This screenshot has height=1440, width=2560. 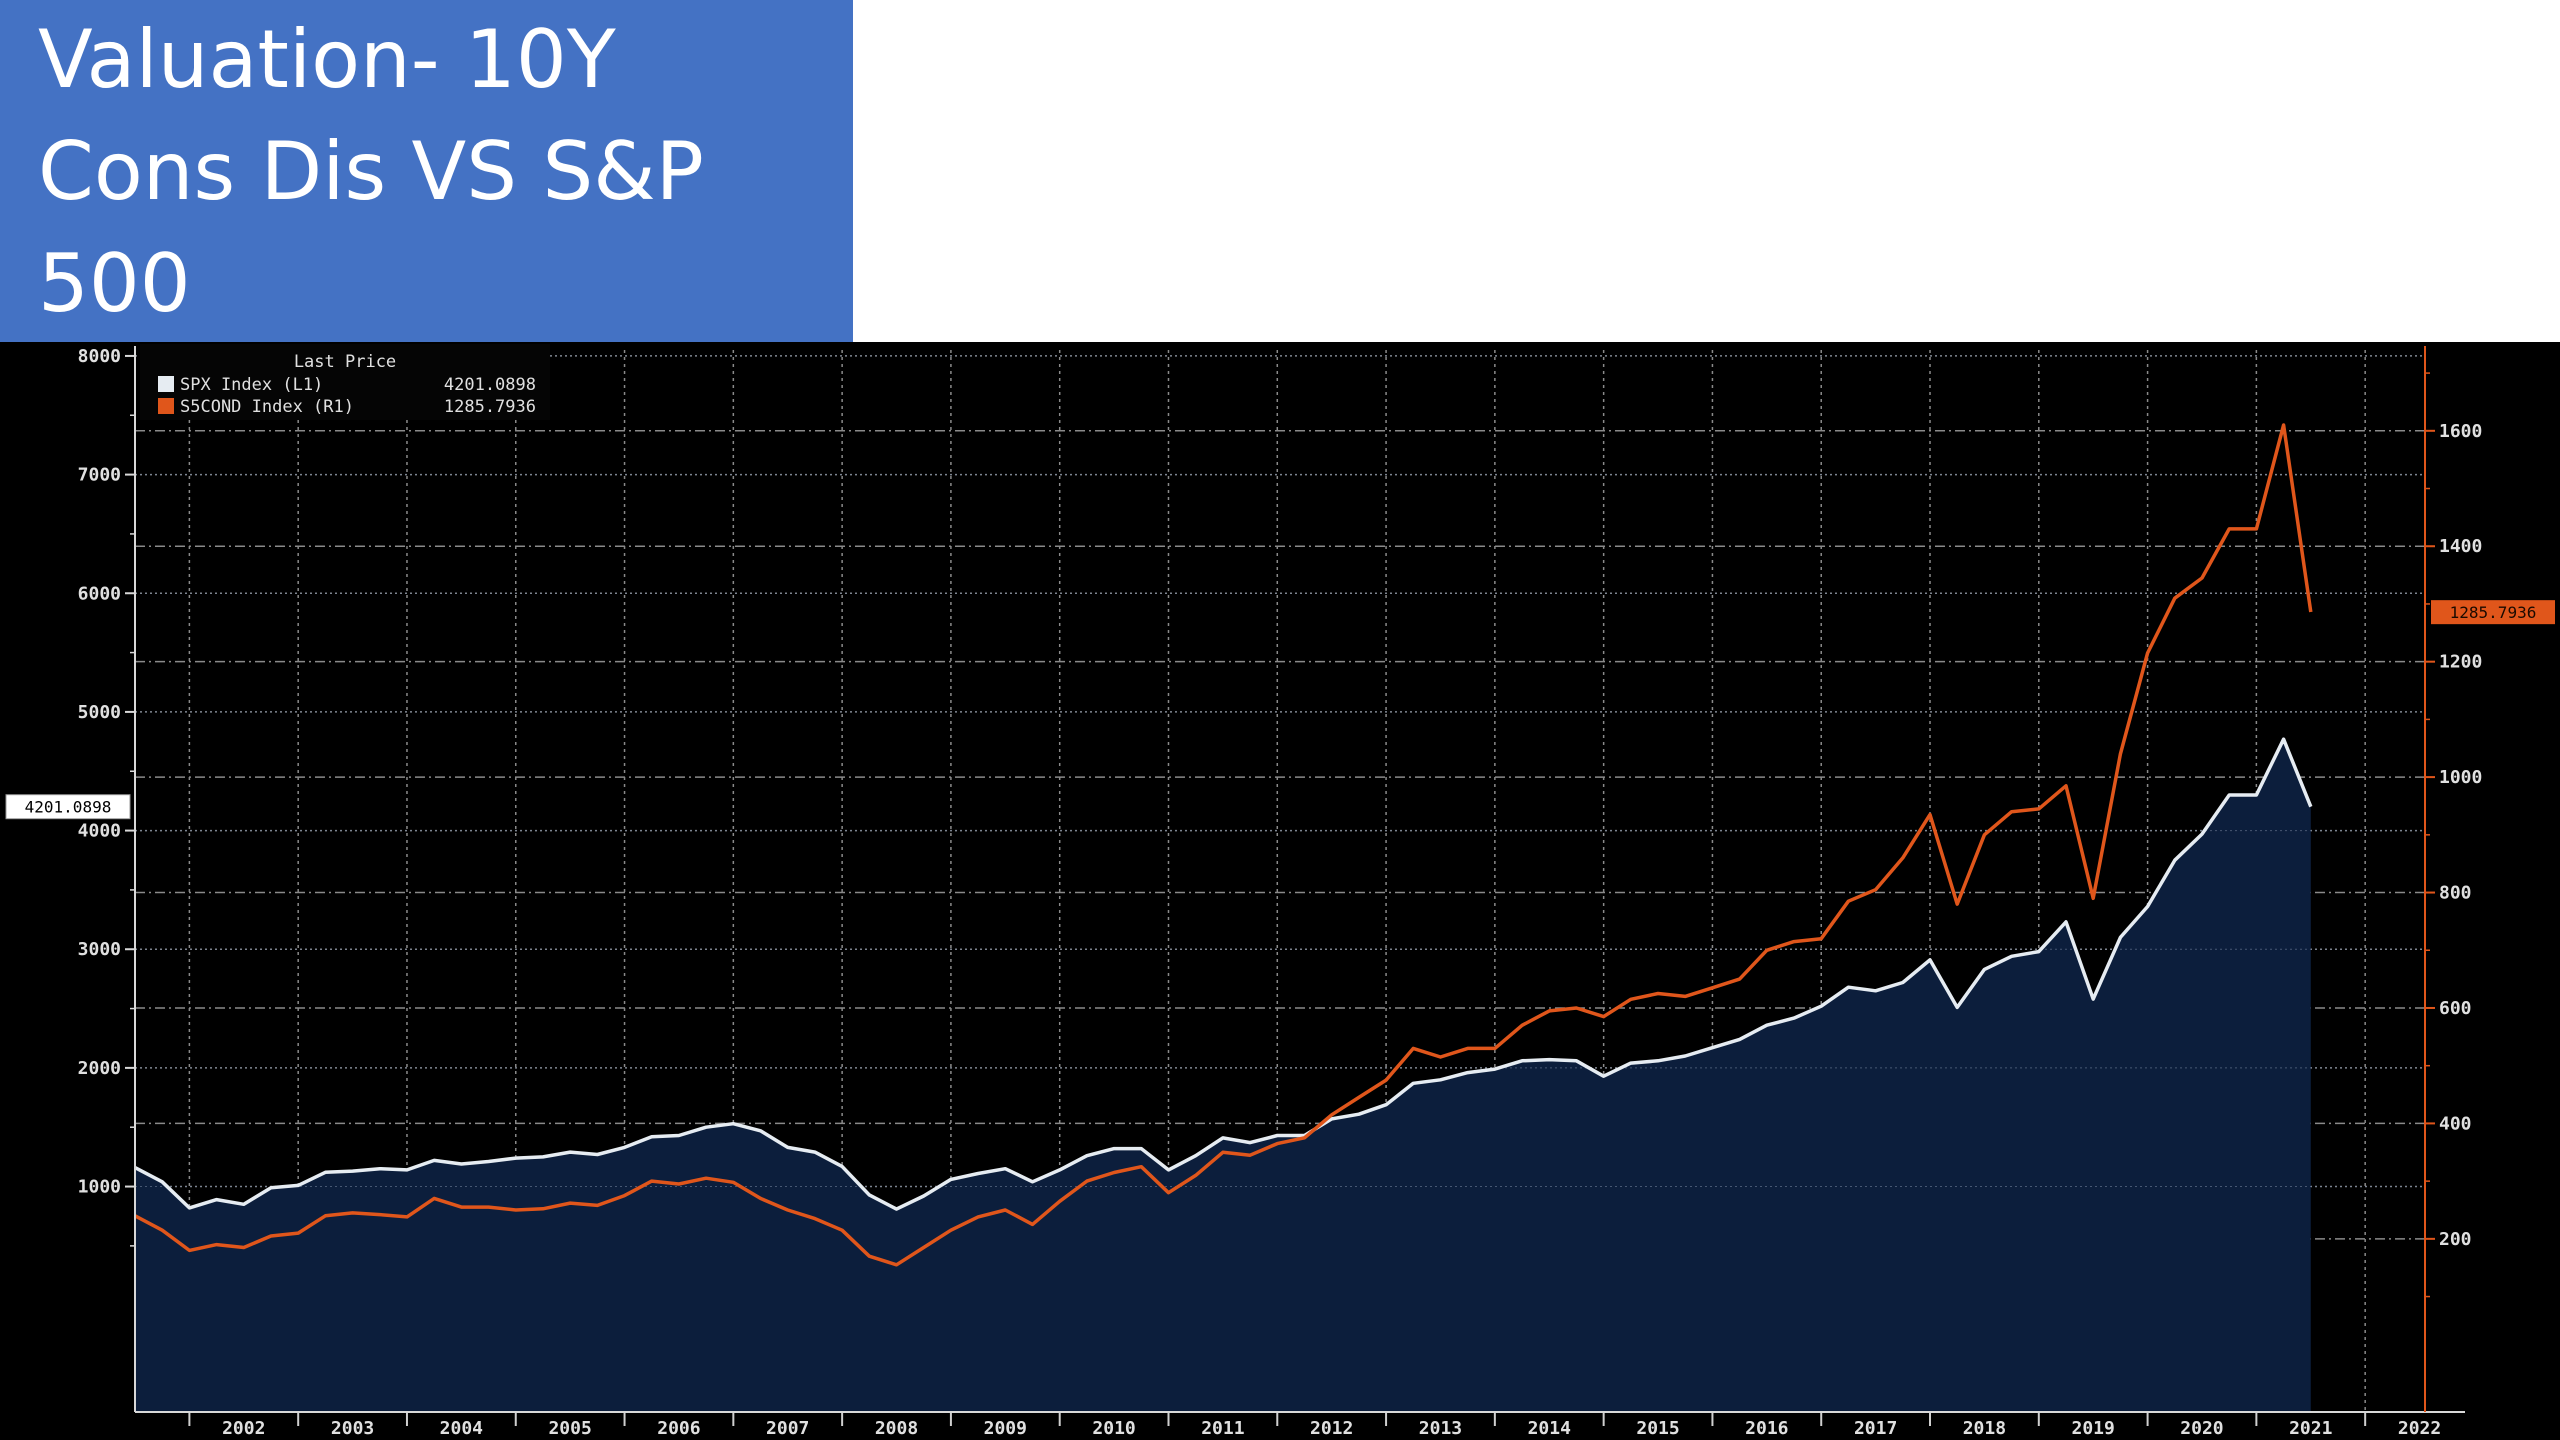 I want to click on x-tick-label: 2021, so click(x=2310, y=1428).